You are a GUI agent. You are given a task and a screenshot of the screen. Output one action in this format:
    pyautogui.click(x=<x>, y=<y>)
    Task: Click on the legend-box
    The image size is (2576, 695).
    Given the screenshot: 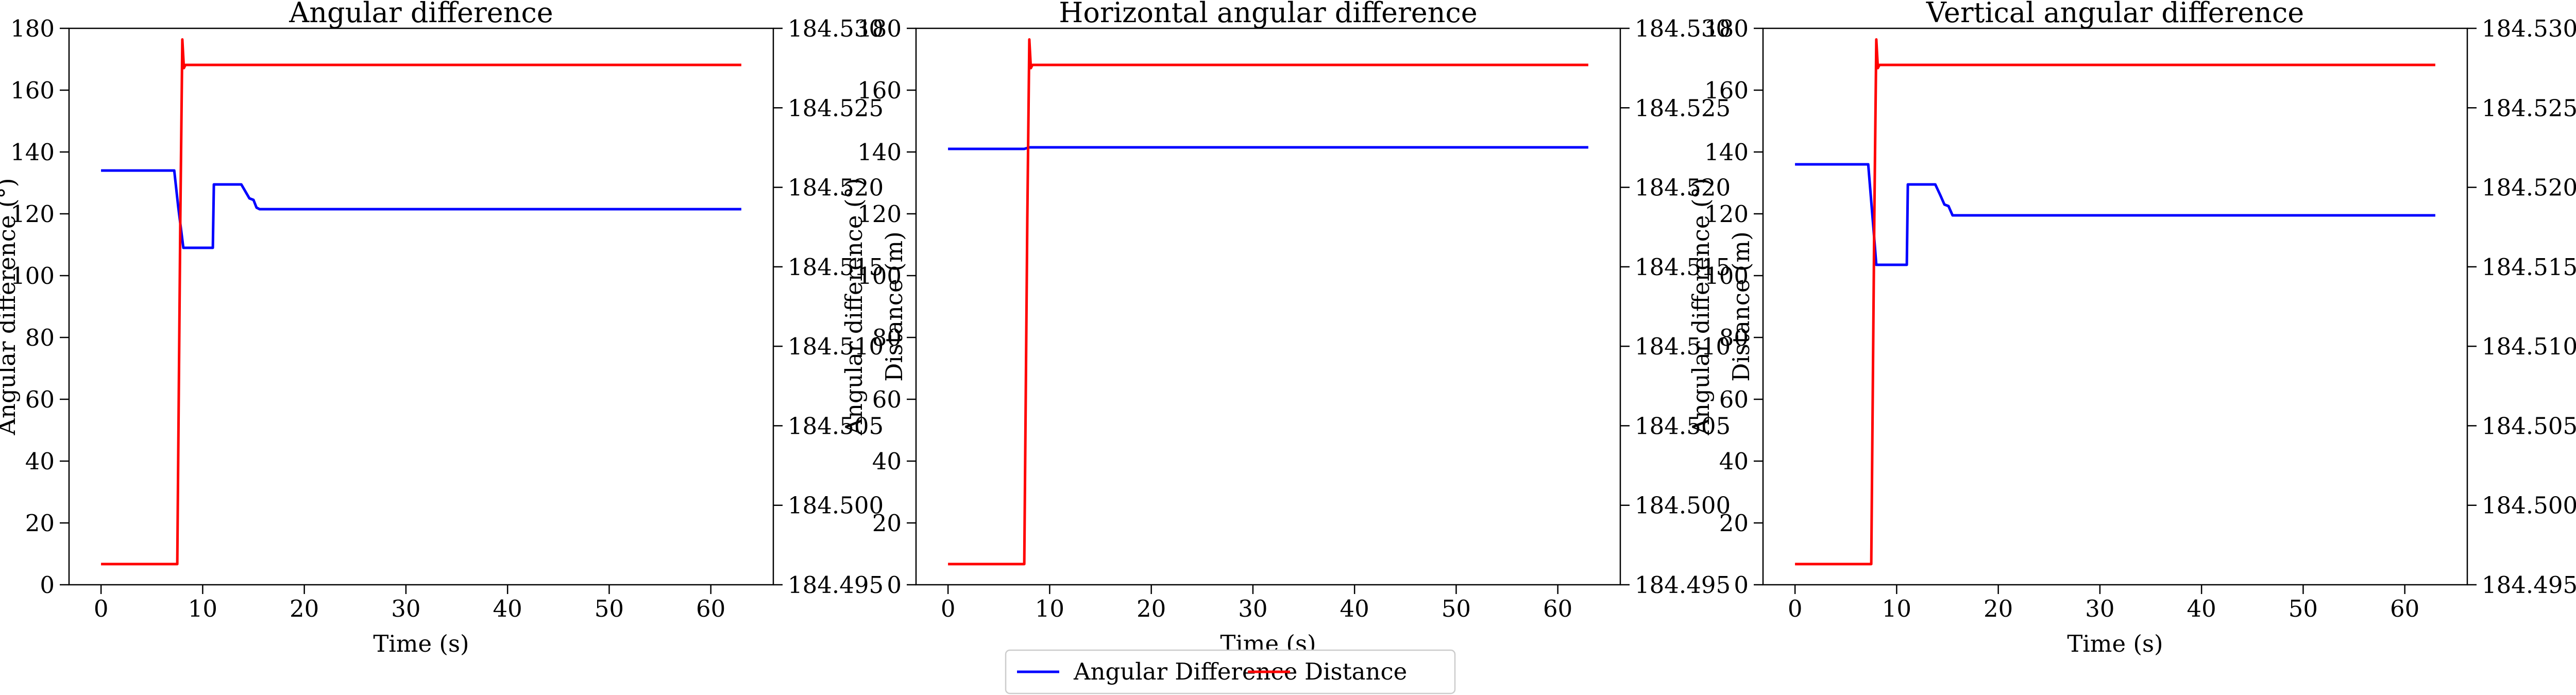 What is the action you would take?
    pyautogui.click(x=1230, y=672)
    